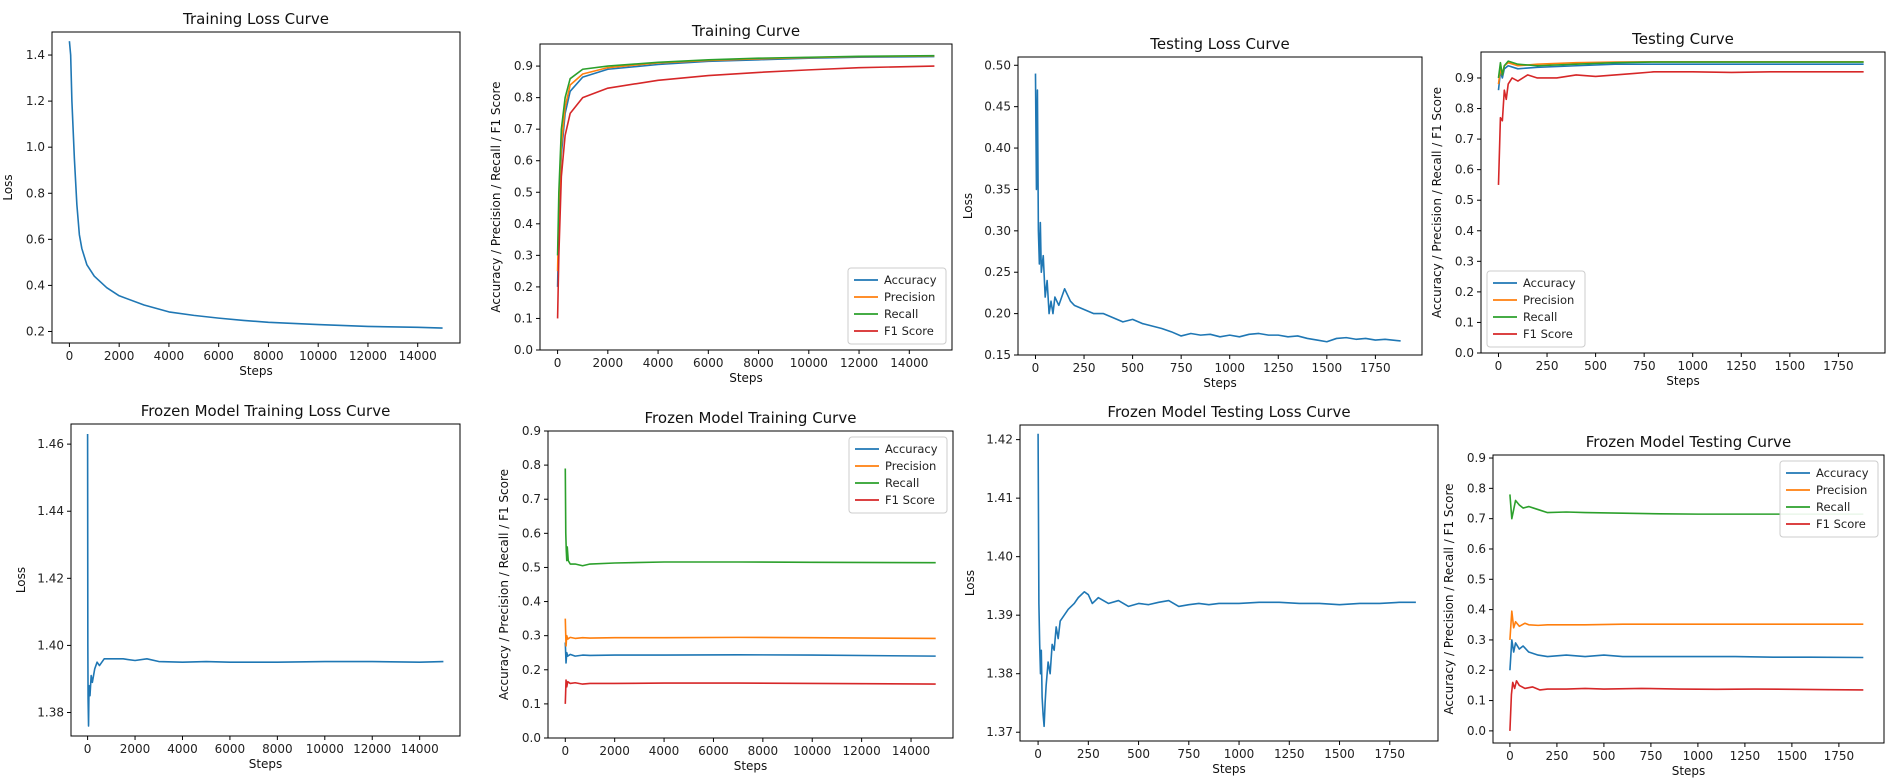 Image resolution: width=1896 pixels, height=782 pixels. I want to click on series-line-recall, so click(750, 517).